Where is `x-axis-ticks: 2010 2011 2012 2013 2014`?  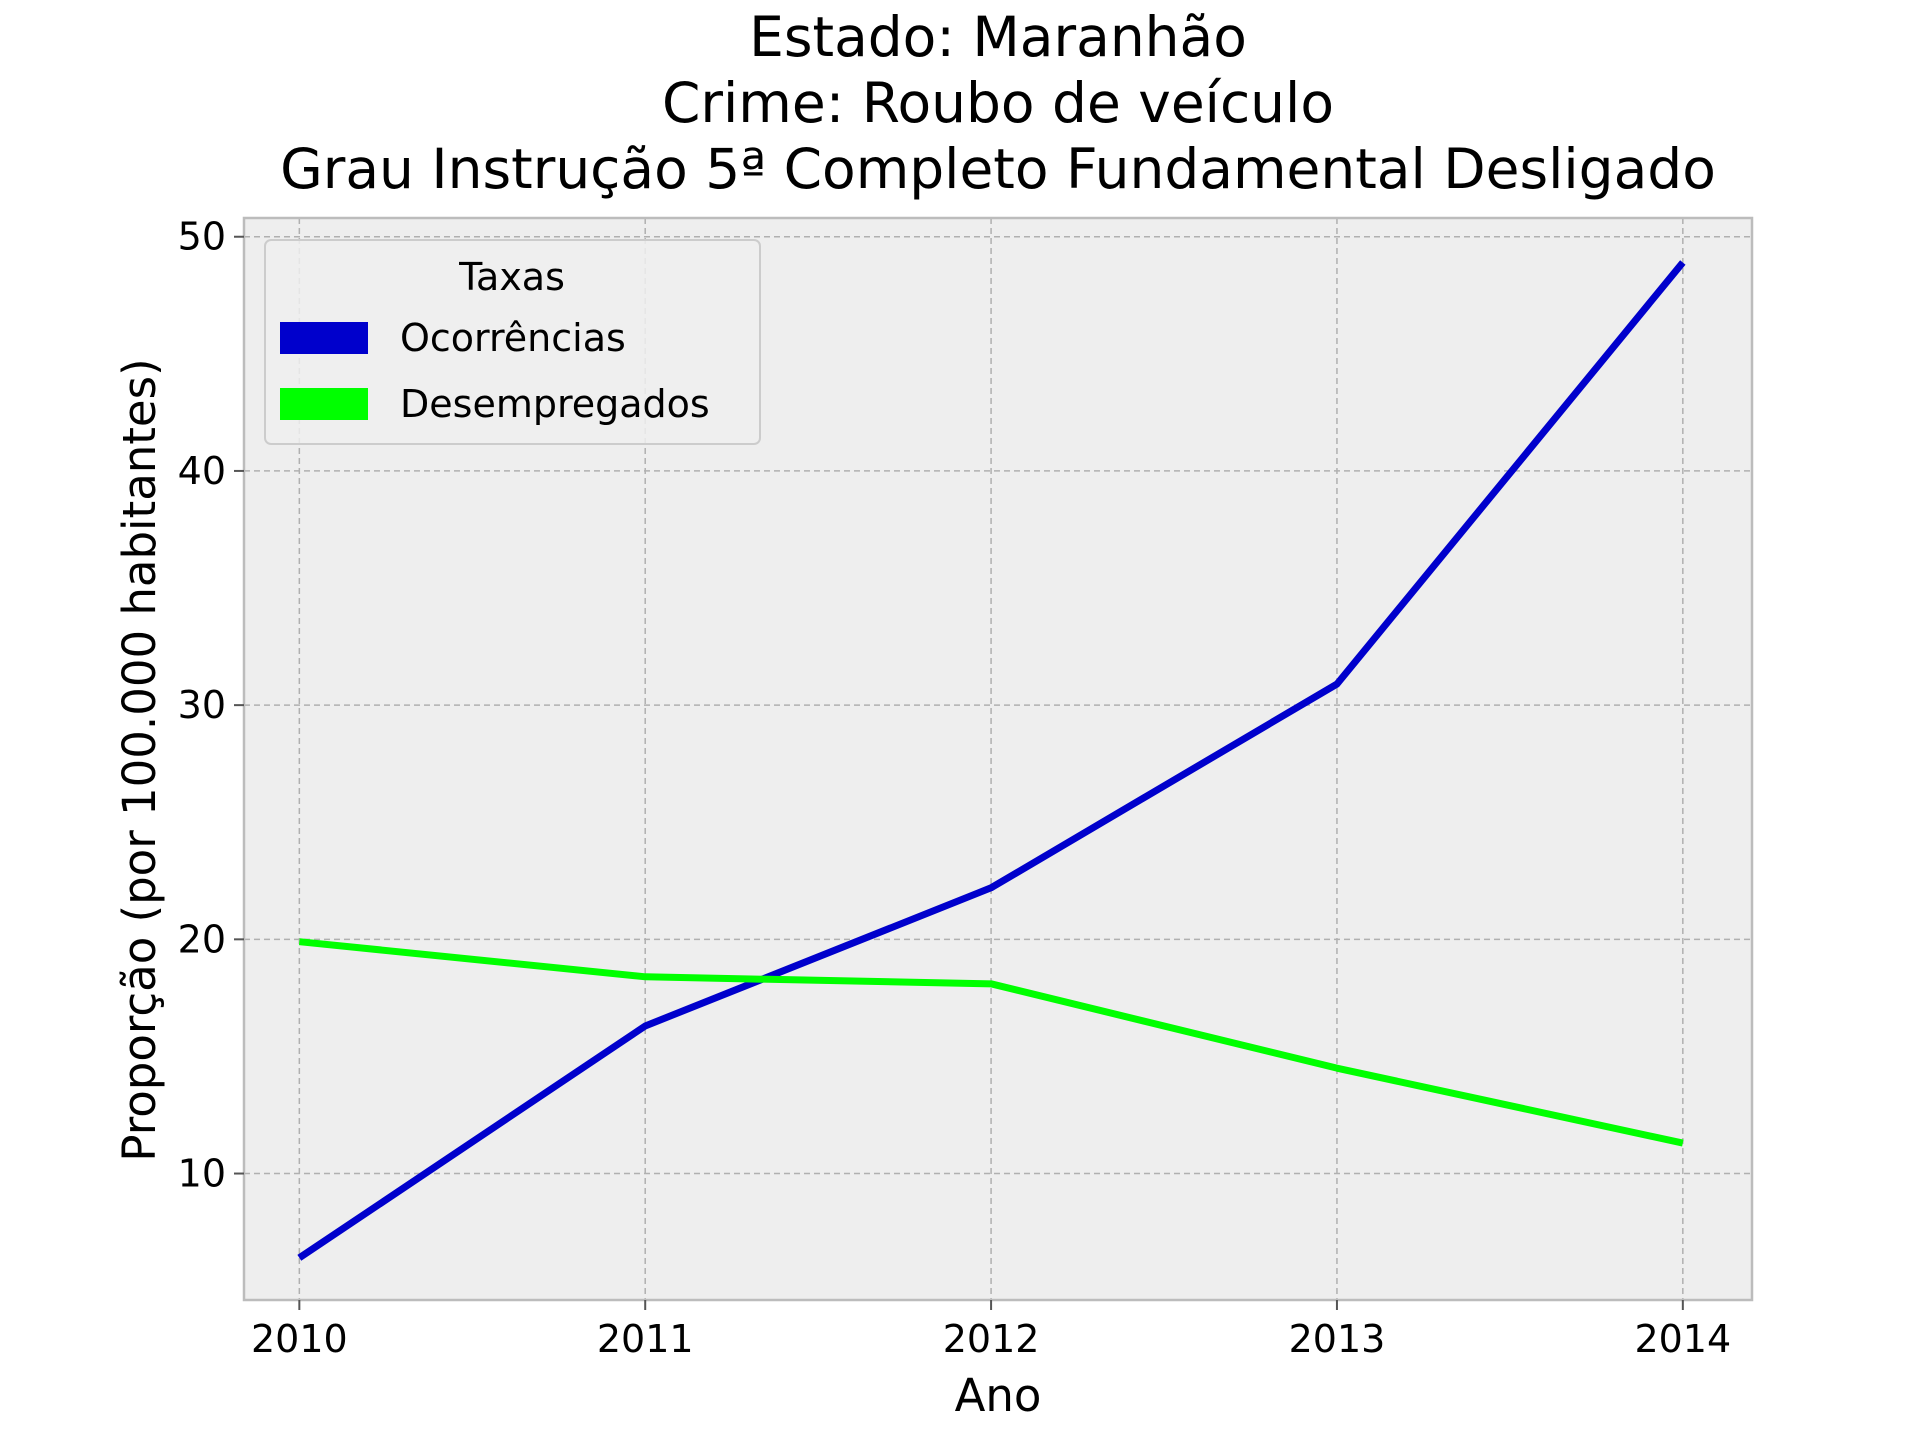
x-axis-ticks: 2010 2011 2012 2013 2014 is located at coordinates (991, 1330).